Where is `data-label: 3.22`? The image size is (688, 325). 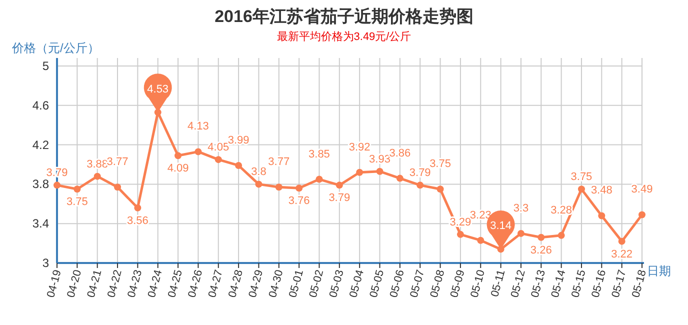
data-label: 3.22 is located at coordinates (622, 254).